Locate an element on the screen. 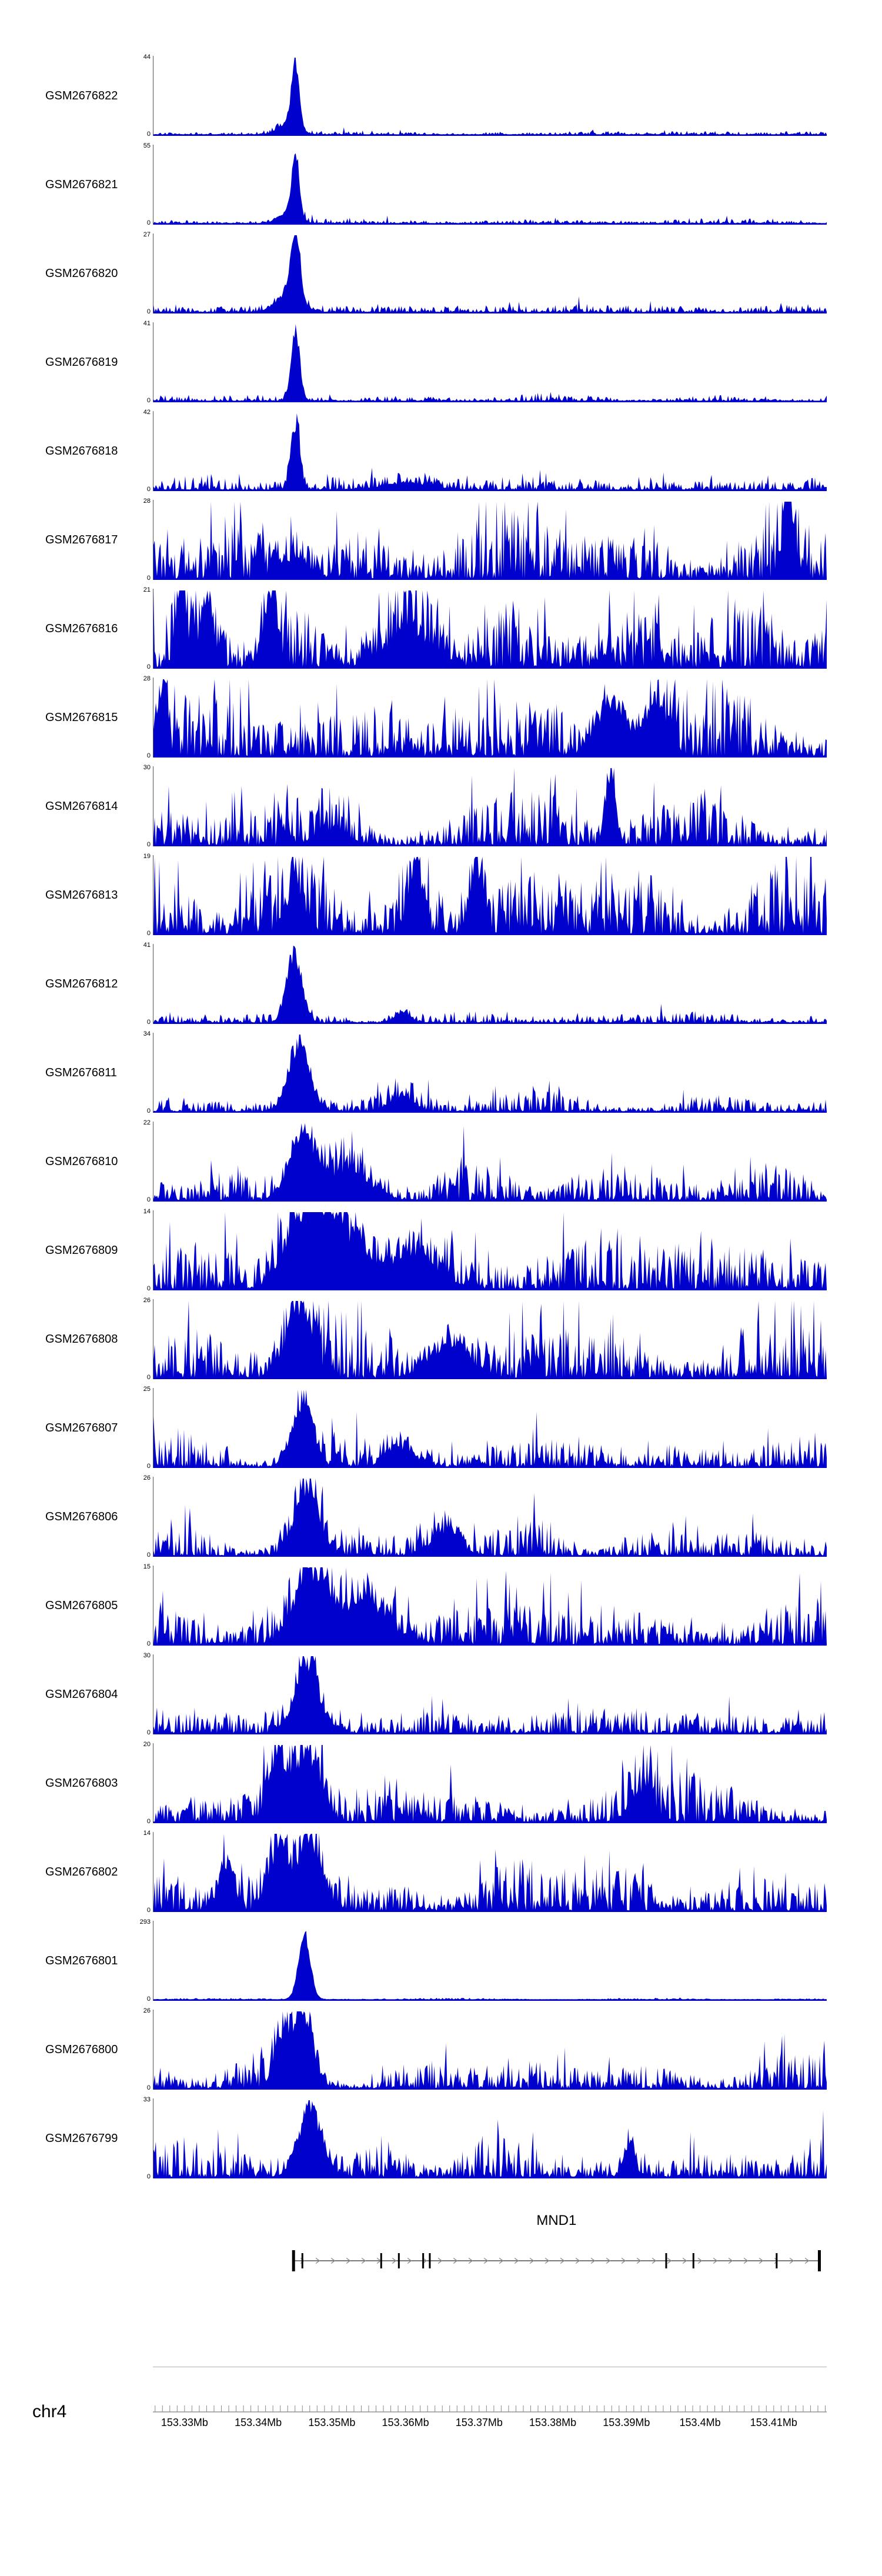 This screenshot has height=2576, width=882. track-ymax-label: 14 is located at coordinates (147, 1833).